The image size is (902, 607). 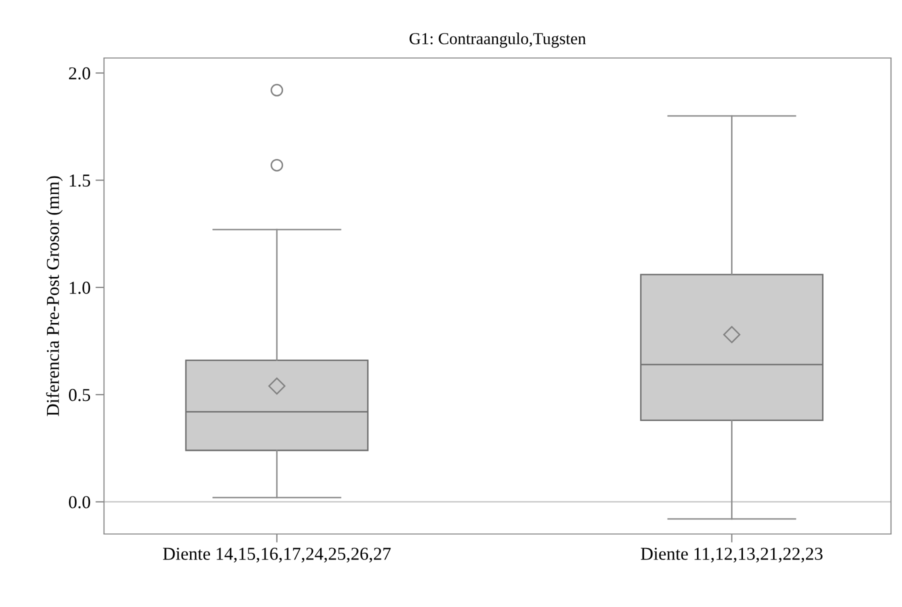 I want to click on y-tick-label: 2.0, so click(x=79, y=73).